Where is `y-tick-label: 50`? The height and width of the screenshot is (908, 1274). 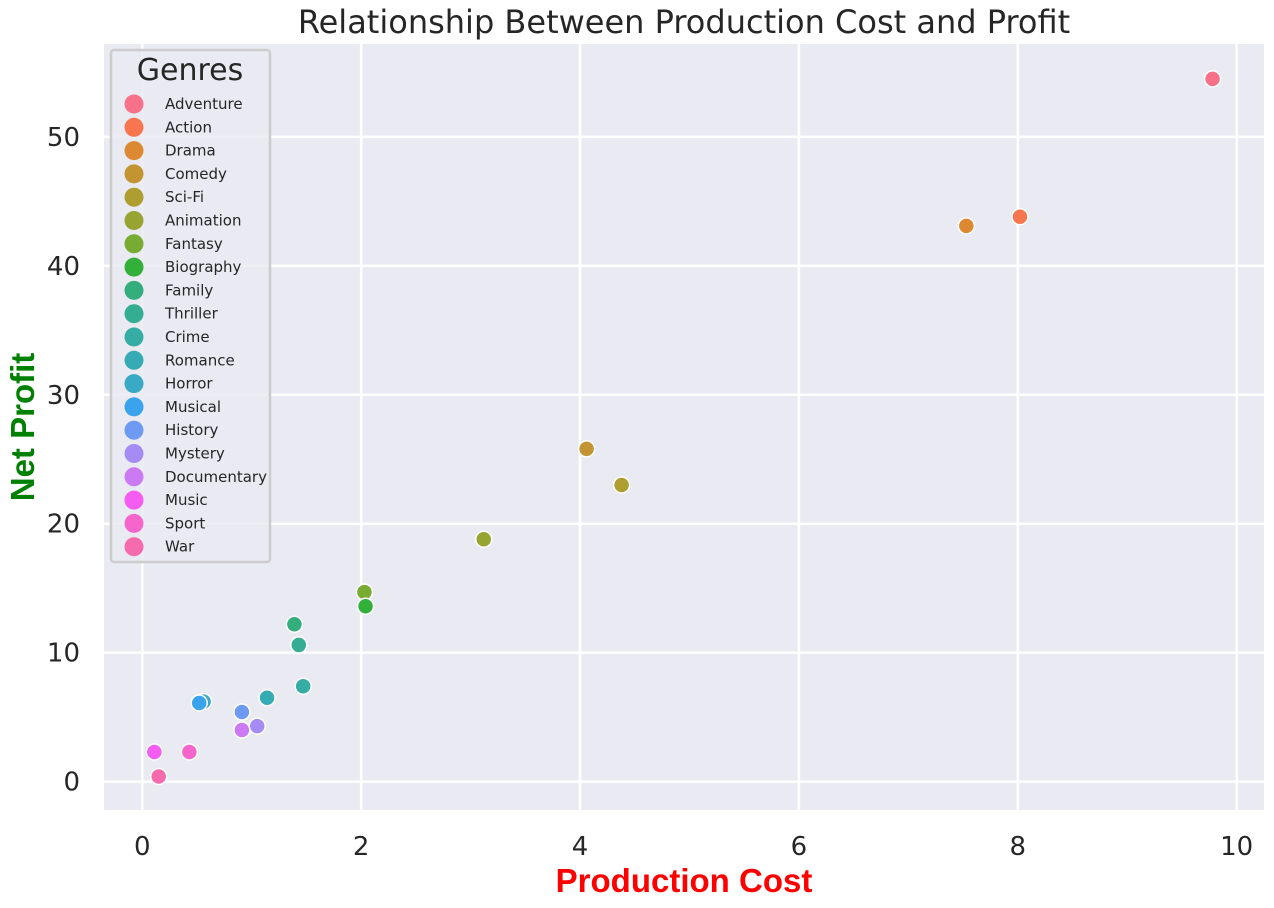 y-tick-label: 50 is located at coordinates (63, 138).